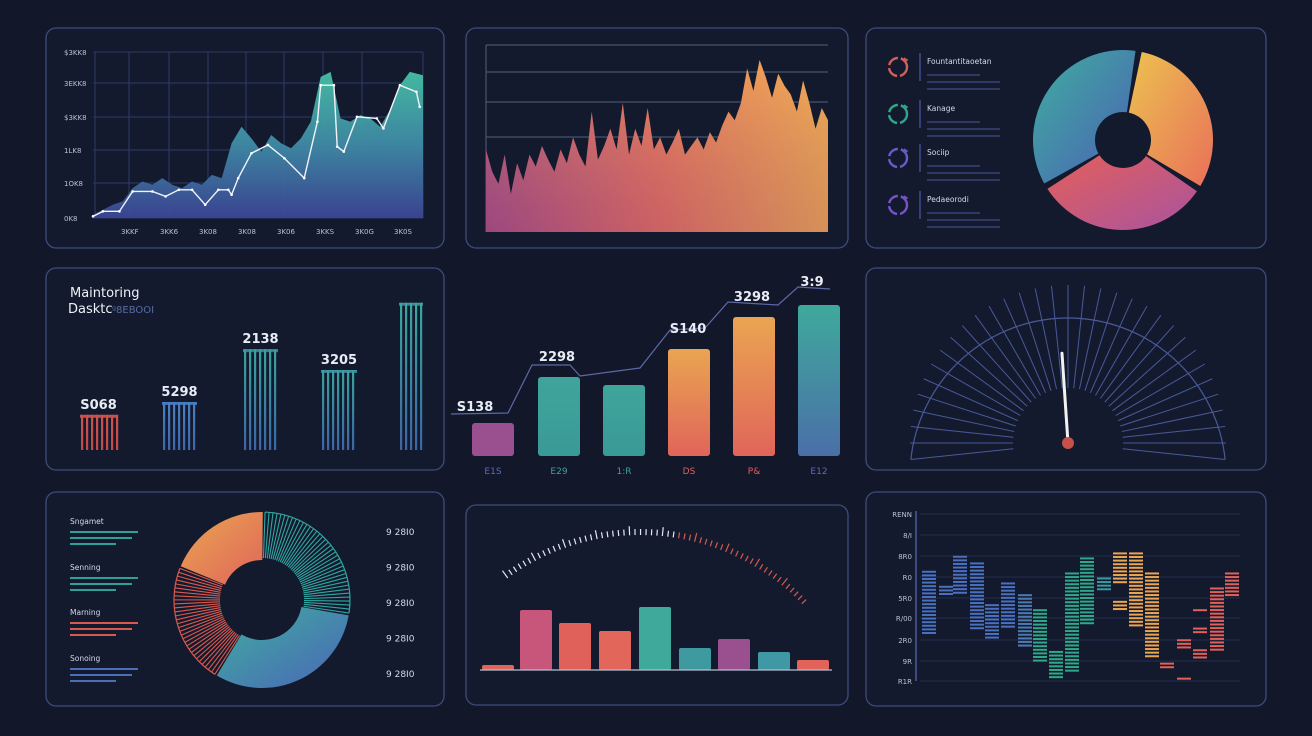  What do you see at coordinates (689, 472) in the screenshot?
I see `x-tick-label: DS` at bounding box center [689, 472].